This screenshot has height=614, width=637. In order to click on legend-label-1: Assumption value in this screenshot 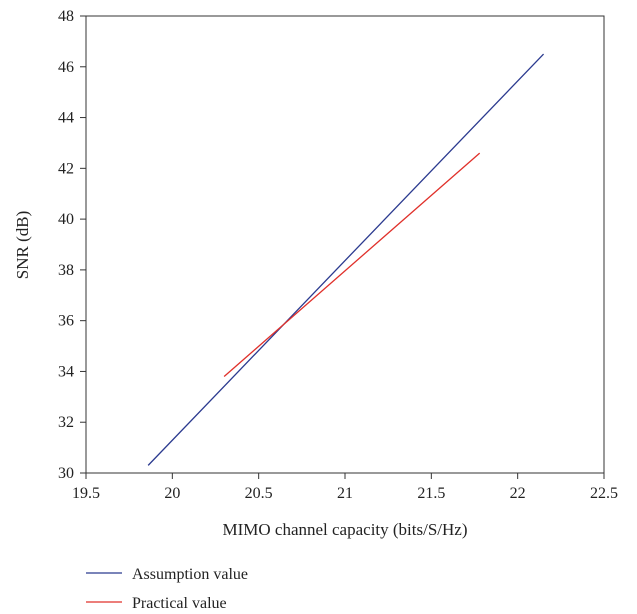, I will do `click(190, 574)`.